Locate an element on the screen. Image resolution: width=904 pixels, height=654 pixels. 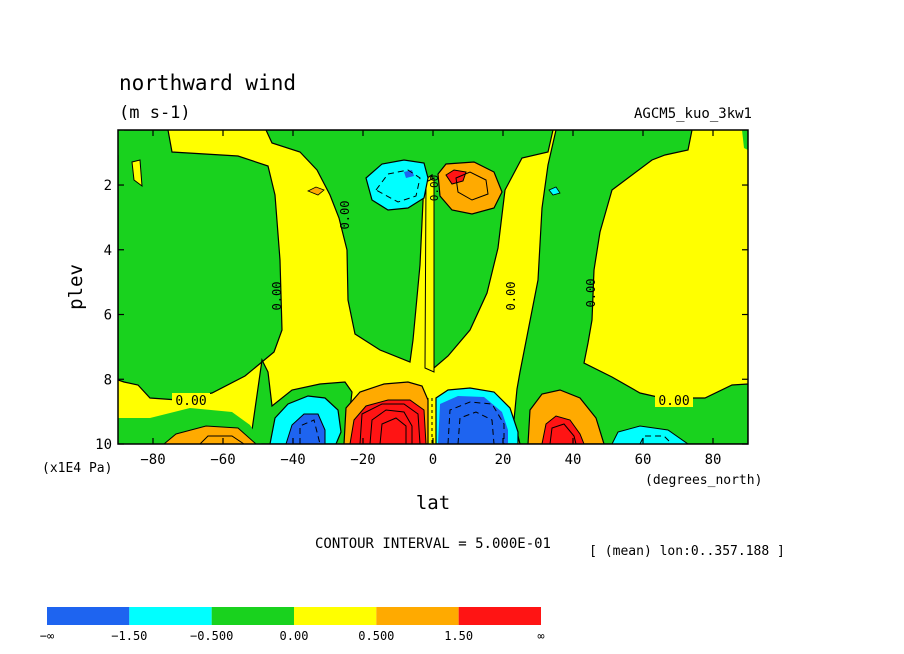
dataset-name: AGCM5_kuo_3kw1 is located at coordinates (693, 114).